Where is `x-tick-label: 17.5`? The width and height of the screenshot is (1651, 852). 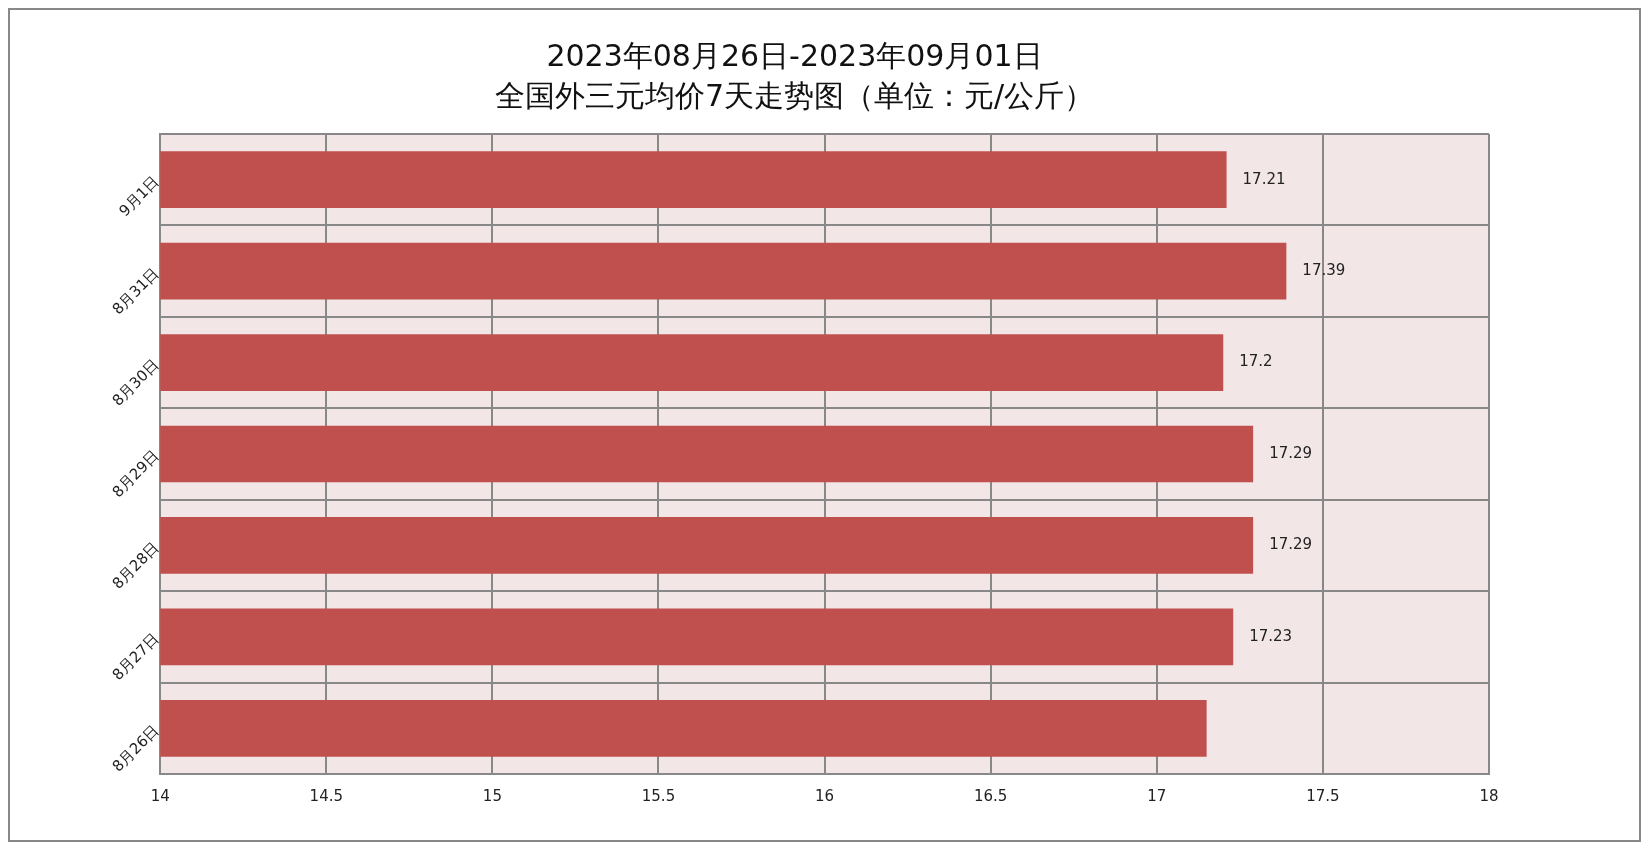
x-tick-label: 17.5 is located at coordinates (1323, 795).